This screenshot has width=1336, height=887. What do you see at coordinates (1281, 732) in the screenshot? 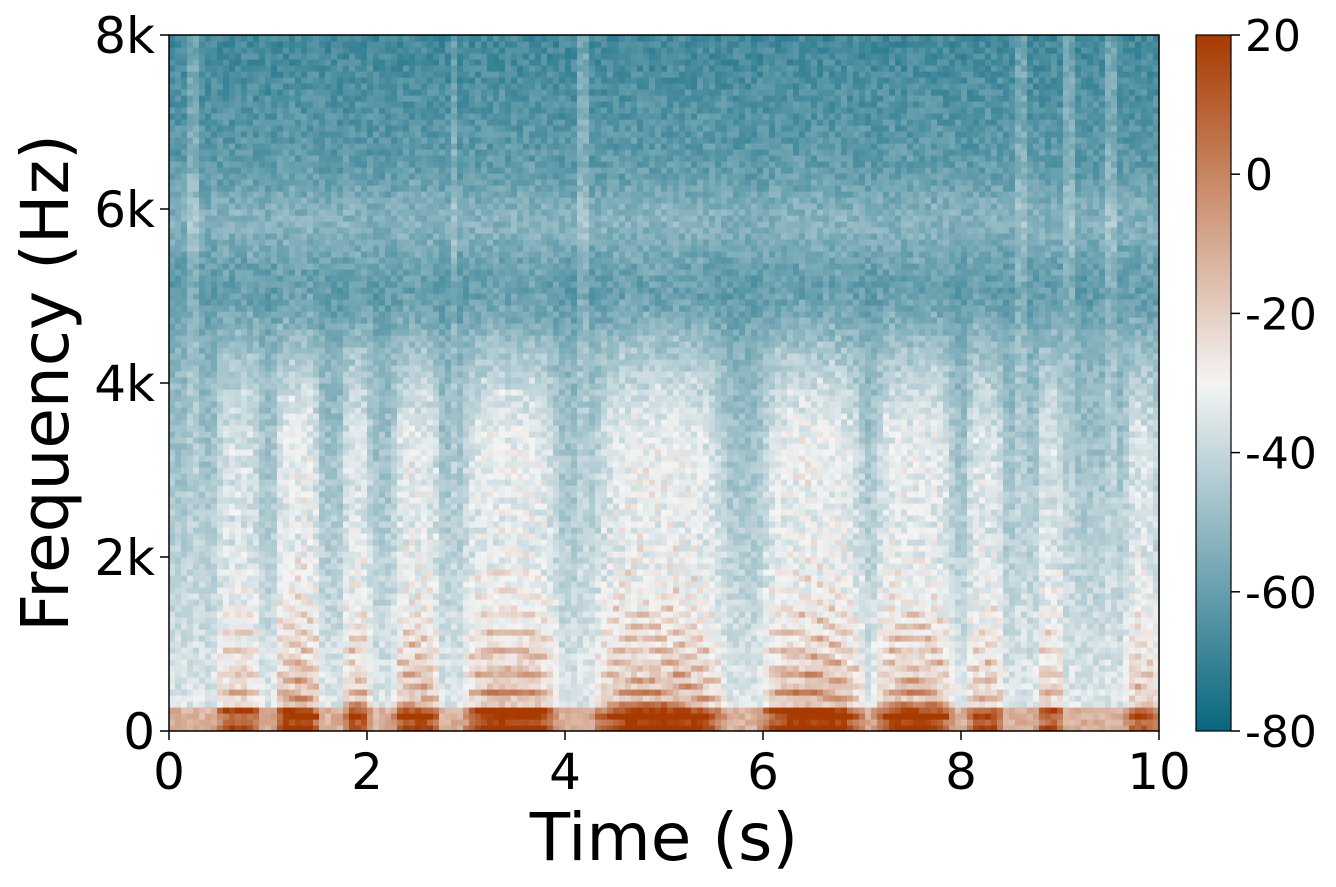
I see `colorbar-tick-label: -80` at bounding box center [1281, 732].